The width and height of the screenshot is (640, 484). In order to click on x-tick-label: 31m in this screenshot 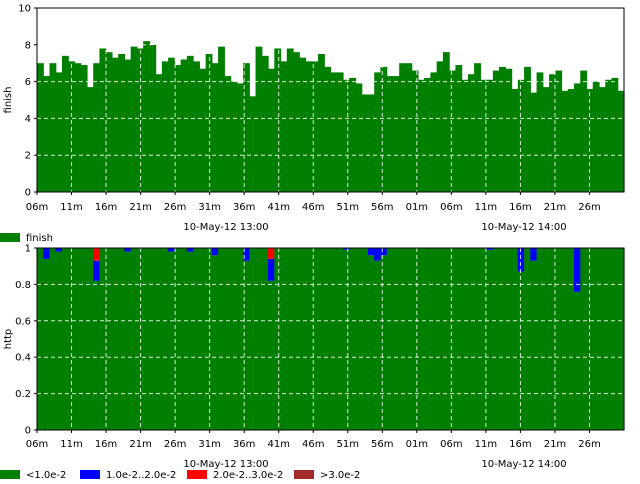, I will do `click(209, 207)`.